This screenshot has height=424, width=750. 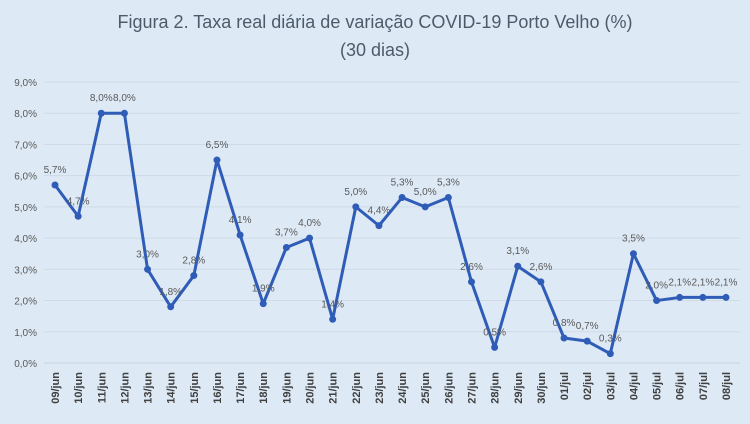 I want to click on data-label: 3,7%, so click(x=286, y=232).